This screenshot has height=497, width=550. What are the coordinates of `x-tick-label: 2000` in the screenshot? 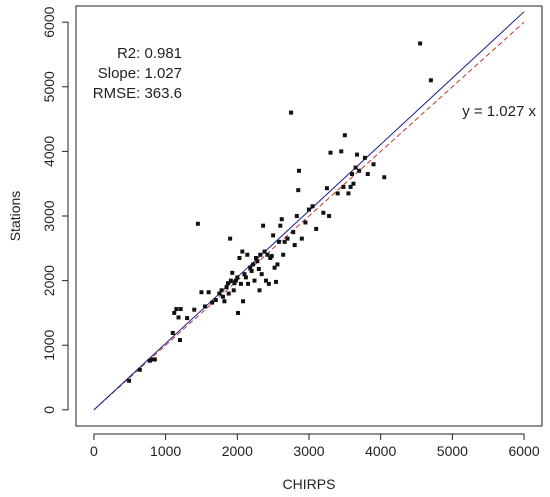 It's located at (237, 451).